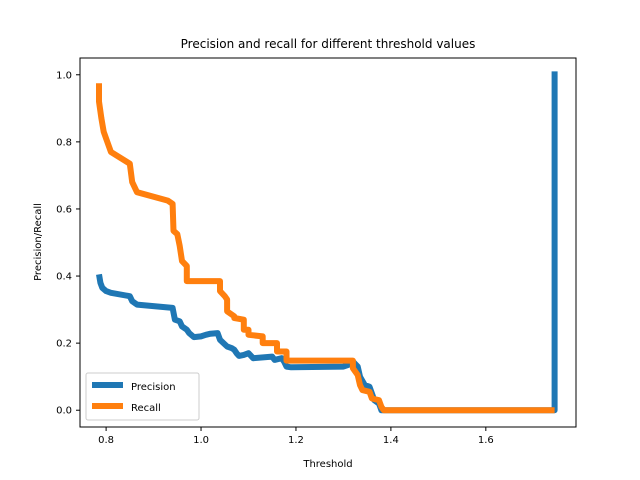 This screenshot has height=480, width=640. Describe the element at coordinates (327, 464) in the screenshot. I see `x-axis-label: Threshold` at that location.